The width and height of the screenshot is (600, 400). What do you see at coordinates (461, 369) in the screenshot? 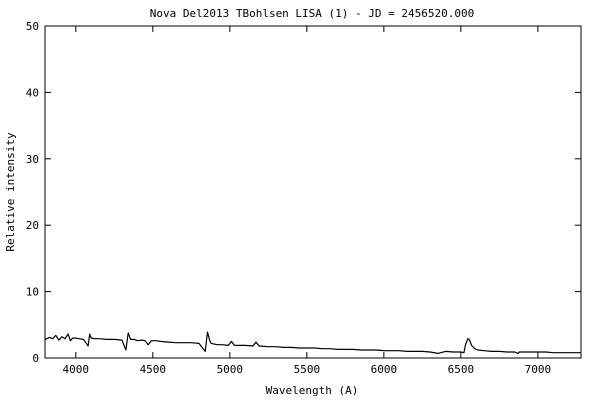
I see `x-tick-label: 6500` at bounding box center [461, 369].